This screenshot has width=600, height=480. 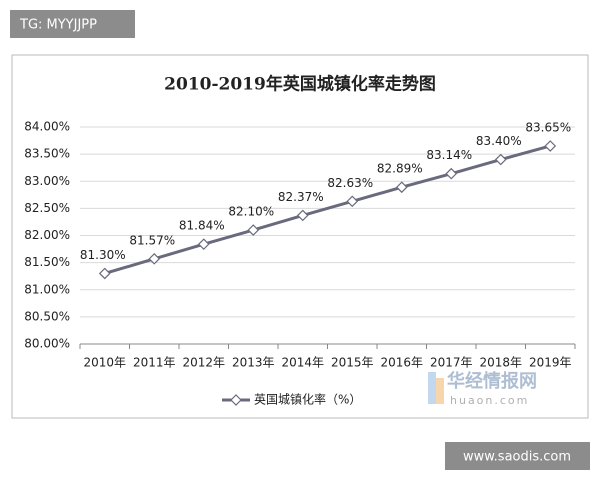 I want to click on y-tick-label: 81.50%, so click(x=47, y=262).